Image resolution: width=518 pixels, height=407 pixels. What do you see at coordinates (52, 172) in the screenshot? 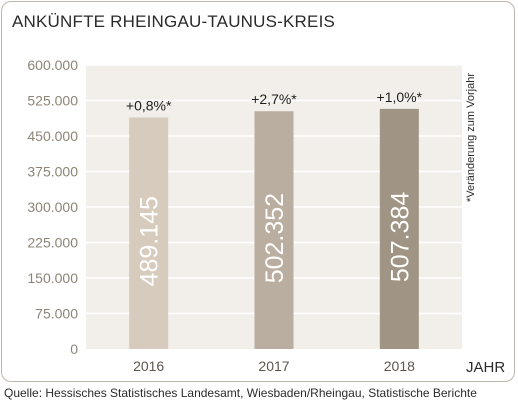
I see `y-tick-label: 375.000` at bounding box center [52, 172].